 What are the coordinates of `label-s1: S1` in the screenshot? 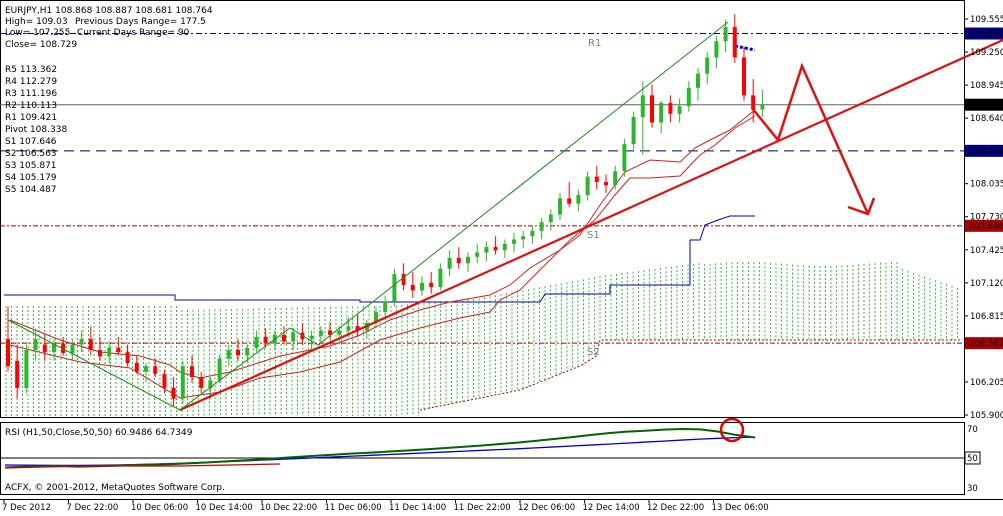 It's located at (593, 235).